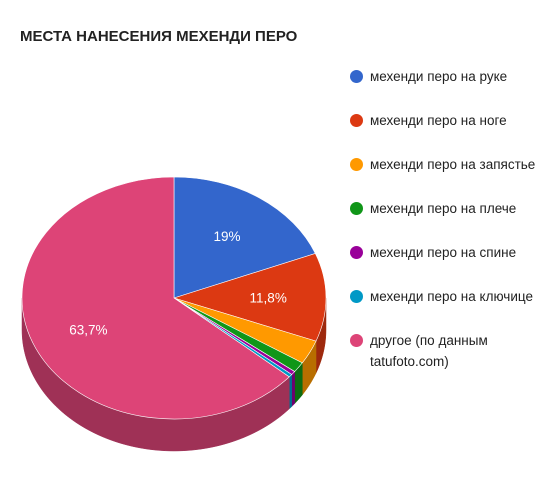 Image resolution: width=547 pixels, height=477 pixels. I want to click on legend-label: мехенди перо на руке, so click(439, 76).